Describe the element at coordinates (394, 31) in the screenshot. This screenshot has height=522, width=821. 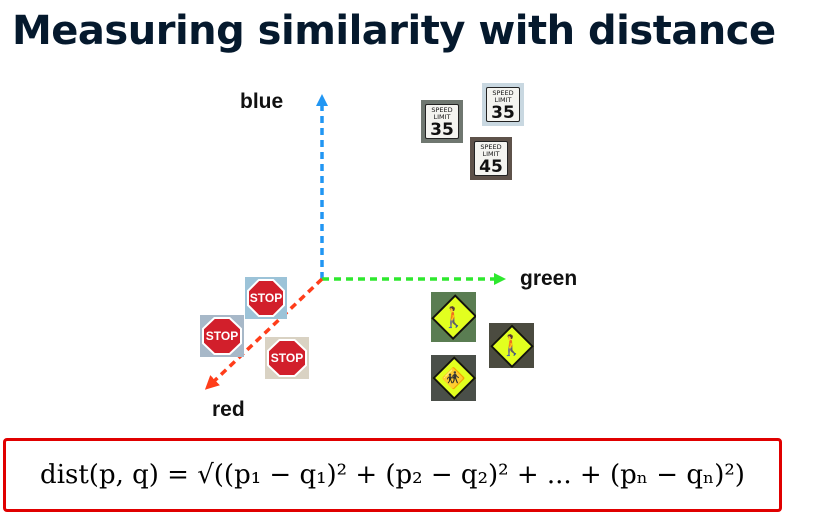
I see `slide-title: Measuring similarity with distance` at that location.